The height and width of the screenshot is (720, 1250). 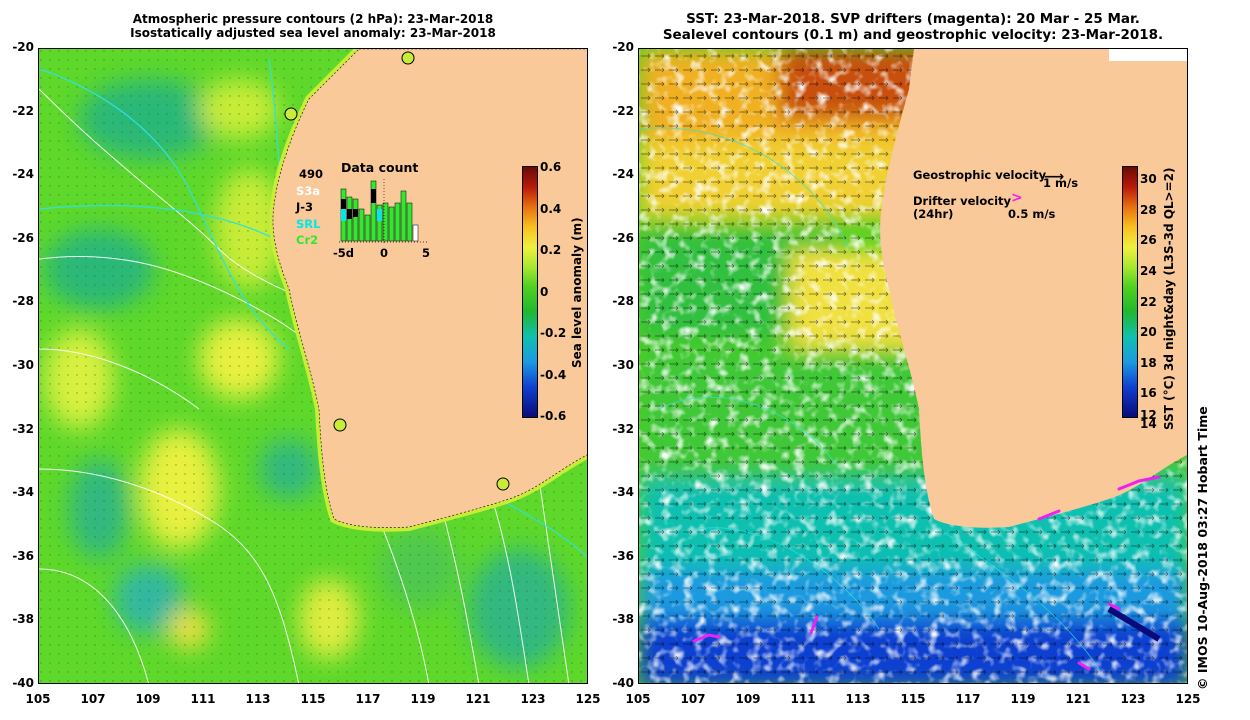 What do you see at coordinates (1148, 424) in the screenshot?
I see `sst-cb-tick-14: 14` at bounding box center [1148, 424].